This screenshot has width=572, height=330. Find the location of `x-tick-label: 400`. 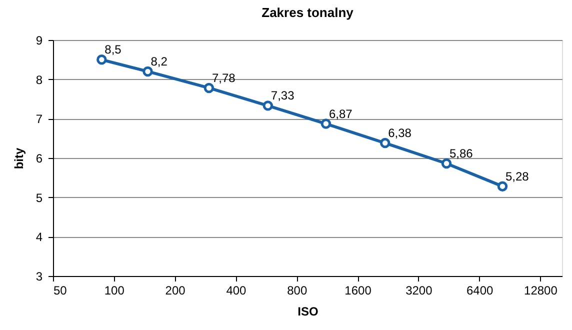

x-tick-label: 400 is located at coordinates (236, 291).